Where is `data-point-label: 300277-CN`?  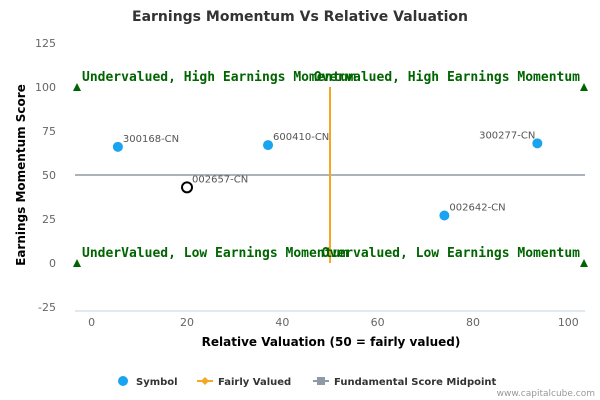 data-point-label: 300277-CN is located at coordinates (507, 135).